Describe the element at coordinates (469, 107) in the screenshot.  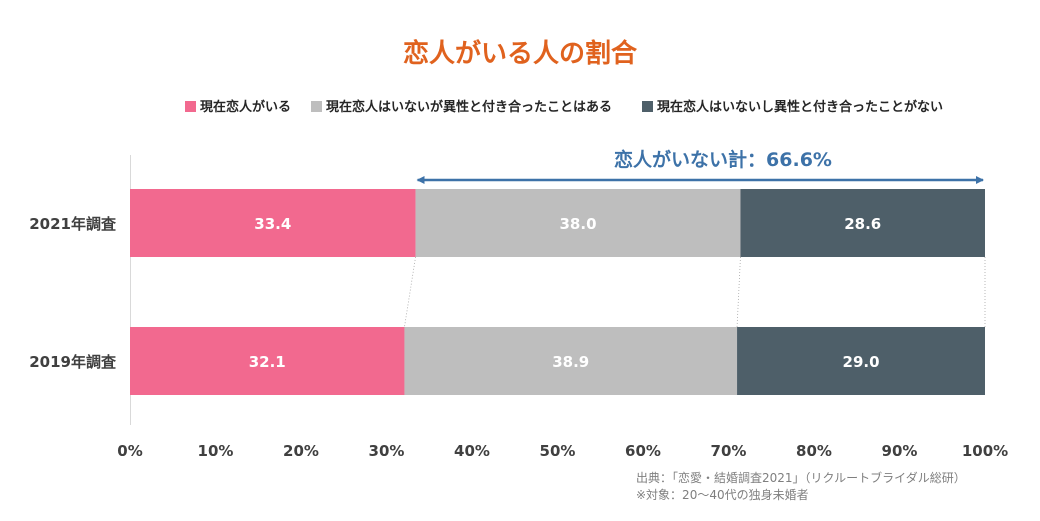
I see `legend-label: 現在恋人はいないが異性と付き合ったことはある` at that location.